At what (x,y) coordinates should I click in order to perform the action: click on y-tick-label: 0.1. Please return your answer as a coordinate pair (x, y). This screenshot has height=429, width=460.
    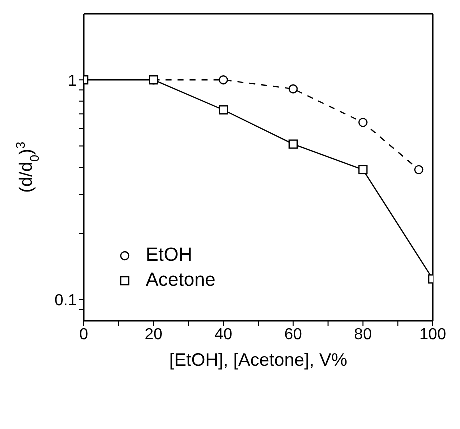
    Looking at the image, I should click on (66, 301).